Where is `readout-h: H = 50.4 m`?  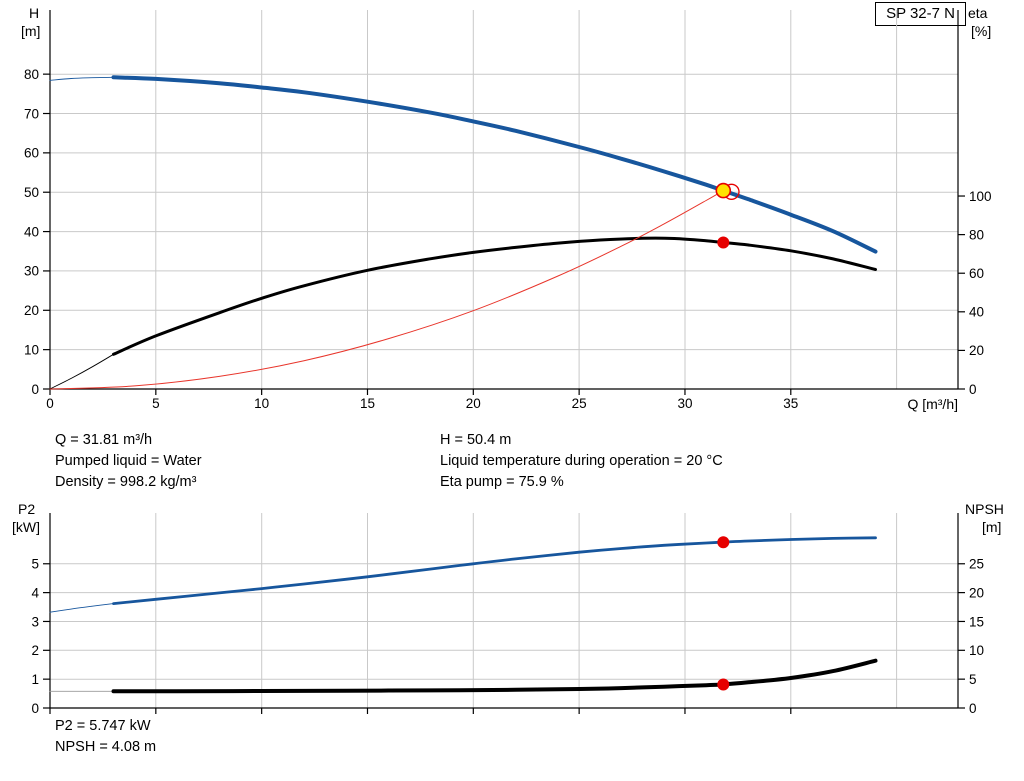
readout-h: H = 50.4 m is located at coordinates (476, 440).